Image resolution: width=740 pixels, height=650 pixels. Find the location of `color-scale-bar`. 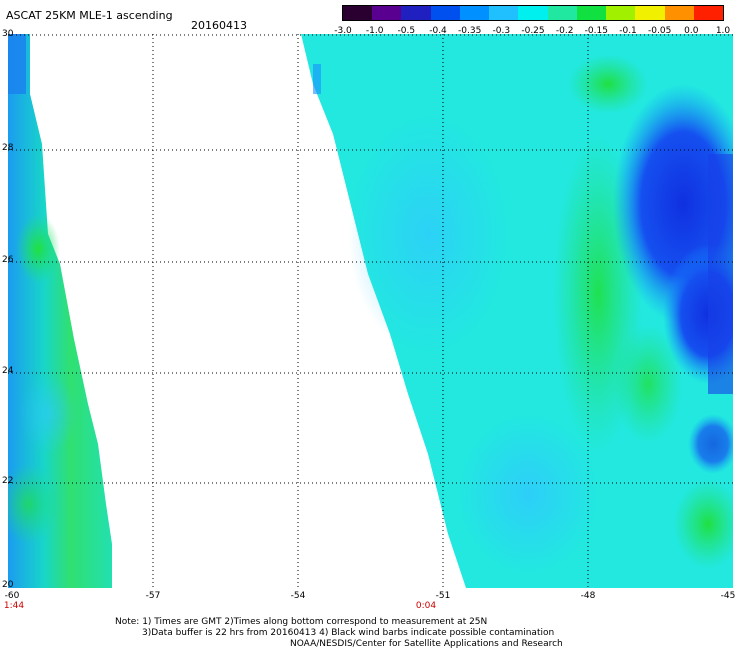

color-scale-bar is located at coordinates (533, 13).